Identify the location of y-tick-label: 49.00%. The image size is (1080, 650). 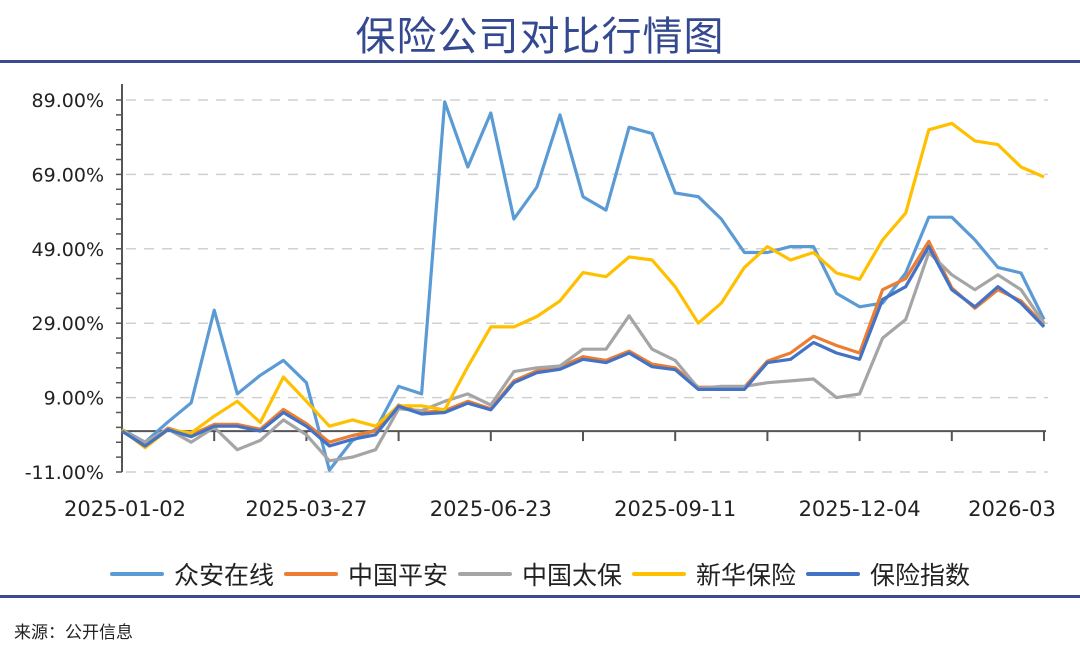
(68, 250).